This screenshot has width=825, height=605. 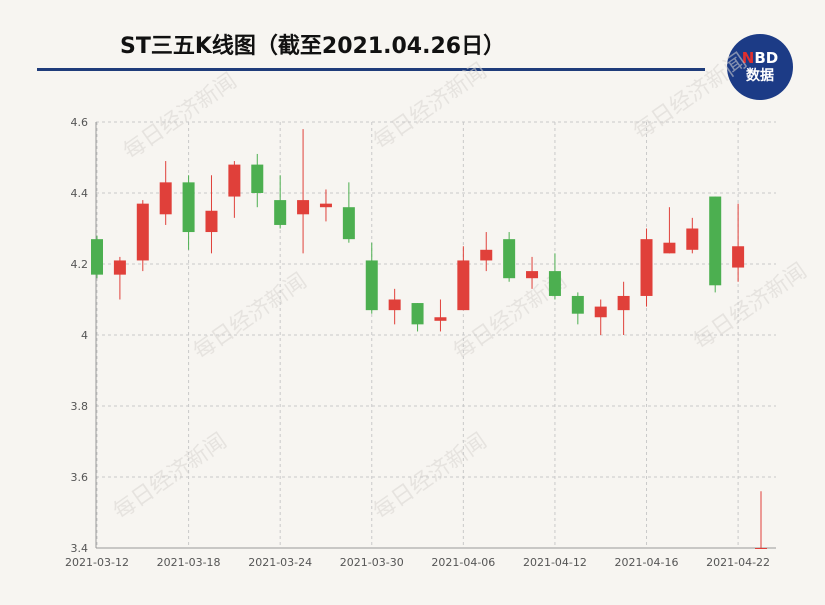 I want to click on x-tick-label: 2021-04-16, so click(x=647, y=562).